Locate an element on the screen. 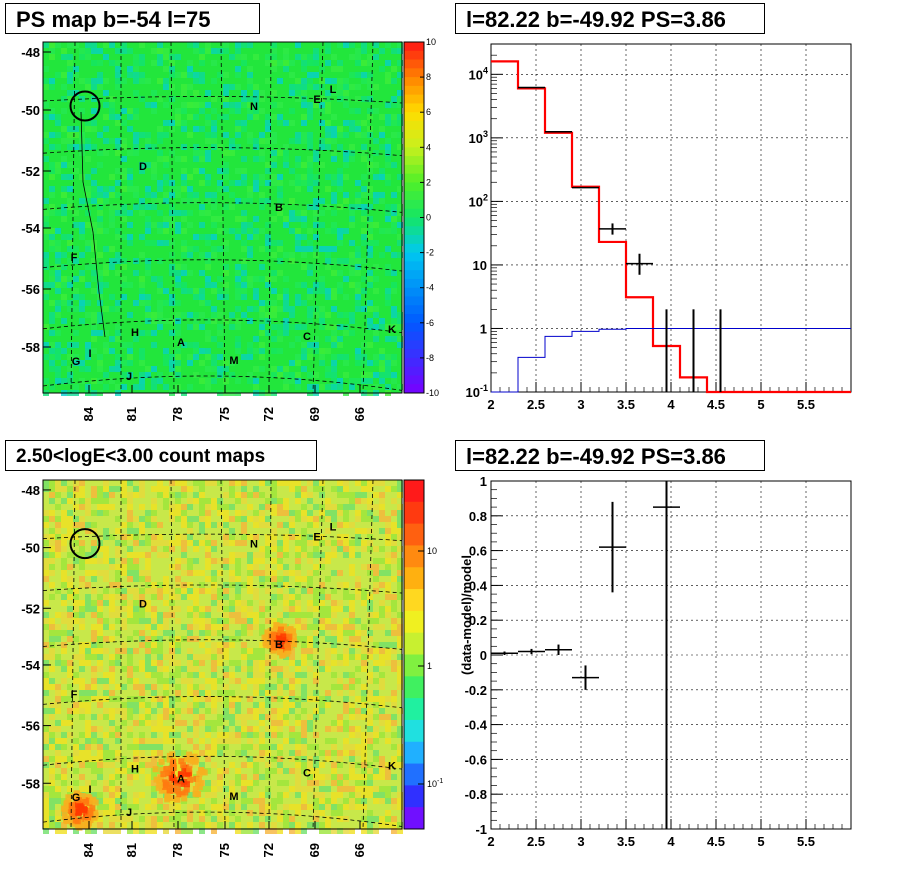 Image resolution: width=898 pixels, height=875 pixels. count-map-source-label-f: F is located at coordinates (74, 695).